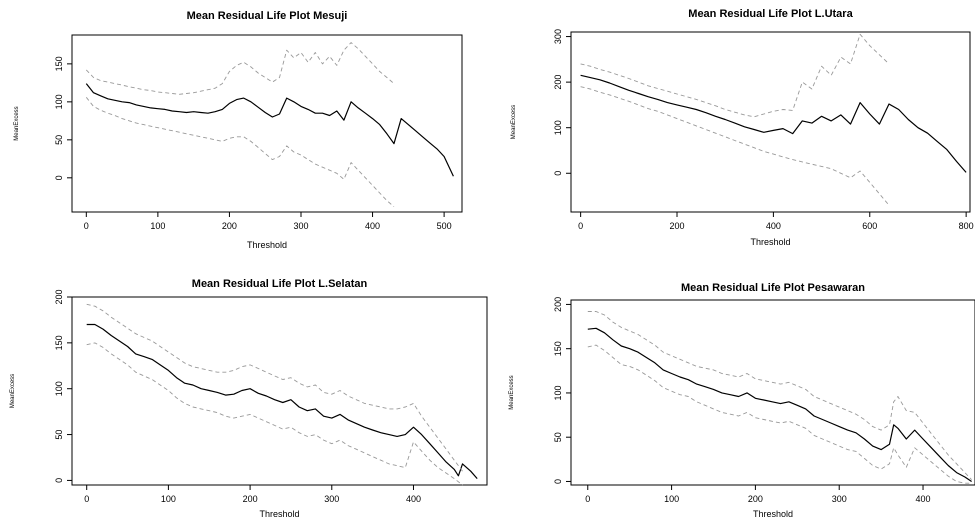  Describe the element at coordinates (770, 14) in the screenshot. I see `chart-title: Mean Residual Life Plot L.Utara` at that location.